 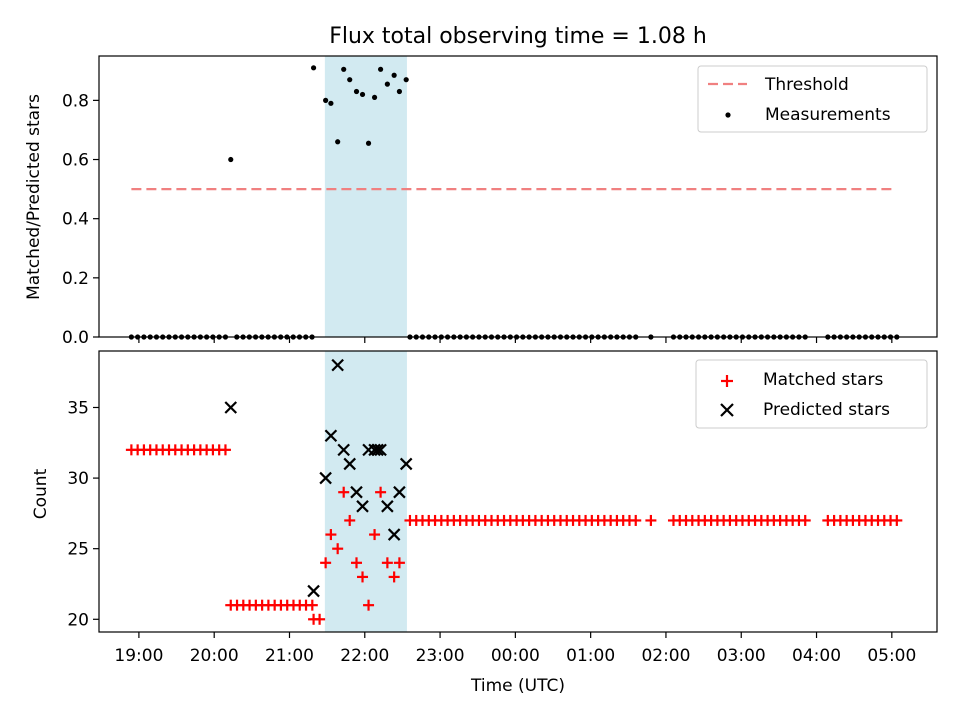 I want to click on bottom-y-tick-label: 20, so click(x=78, y=620).